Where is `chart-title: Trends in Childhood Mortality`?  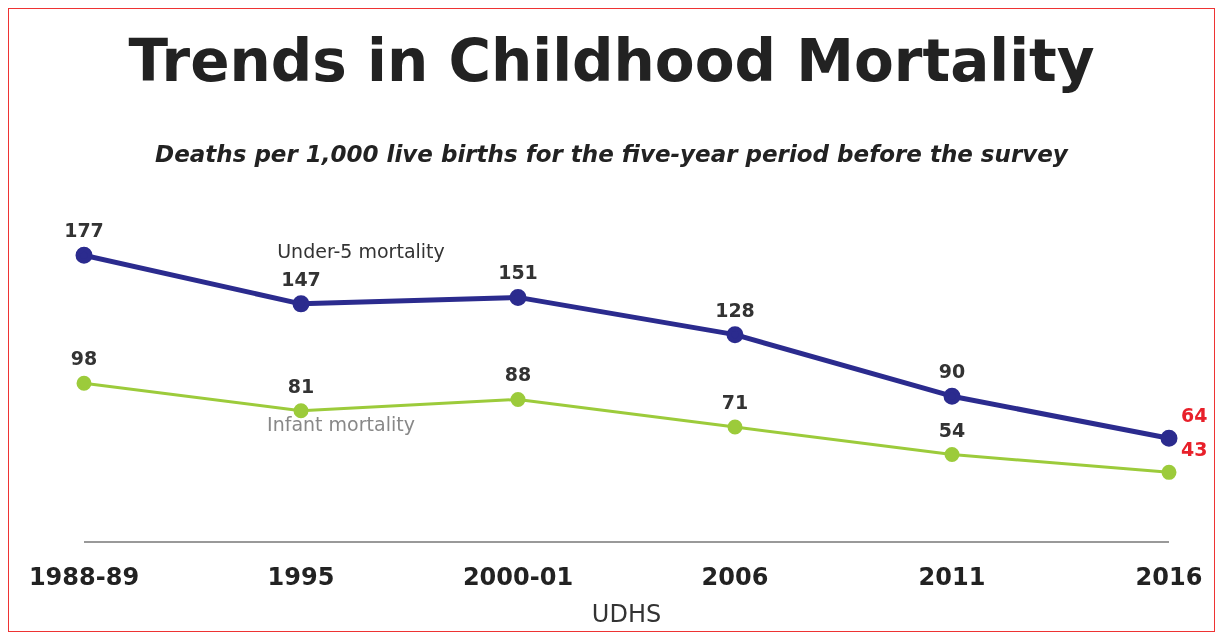
chart-title: Trends in Childhood Mortality is located at coordinates (611, 62).